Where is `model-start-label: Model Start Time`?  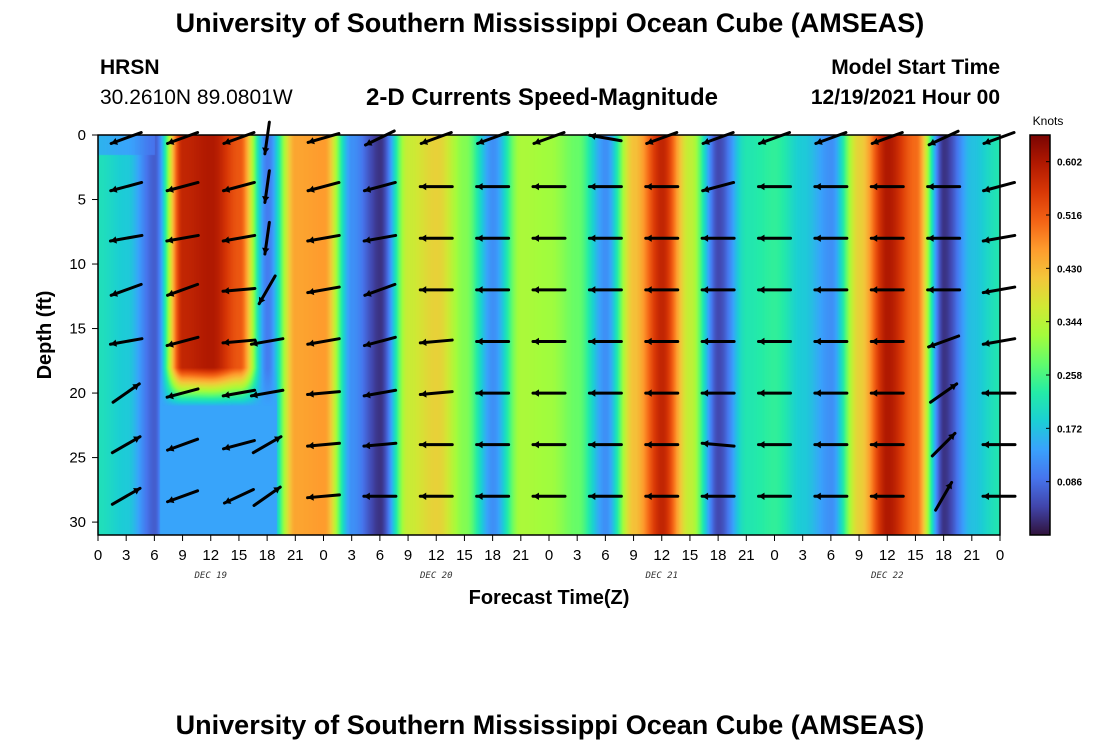 model-start-label: Model Start Time is located at coordinates (915, 67).